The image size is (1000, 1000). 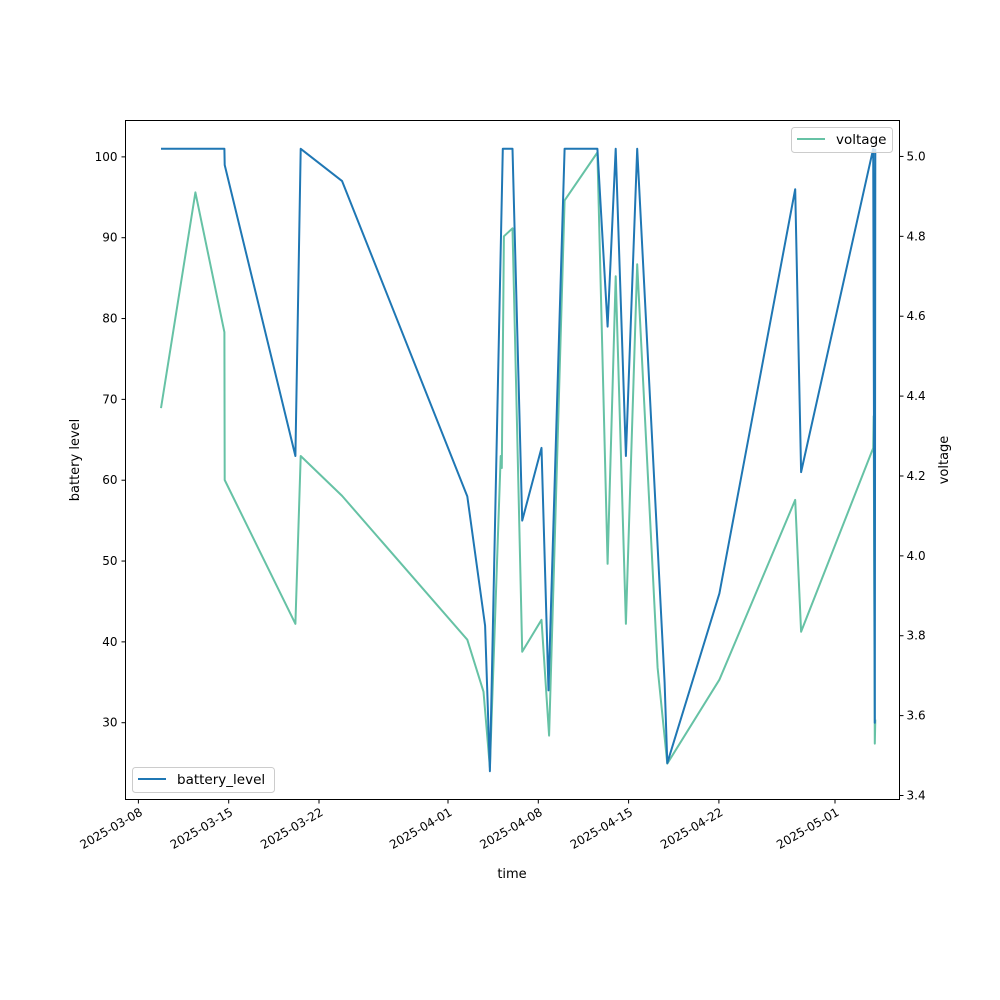 What do you see at coordinates (109, 561) in the screenshot?
I see `y-tick-label: 50` at bounding box center [109, 561].